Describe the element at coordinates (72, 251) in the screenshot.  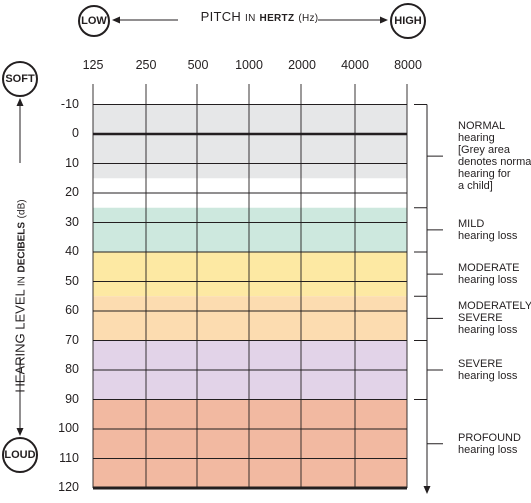
I see `y-tick-label: 40` at that location.